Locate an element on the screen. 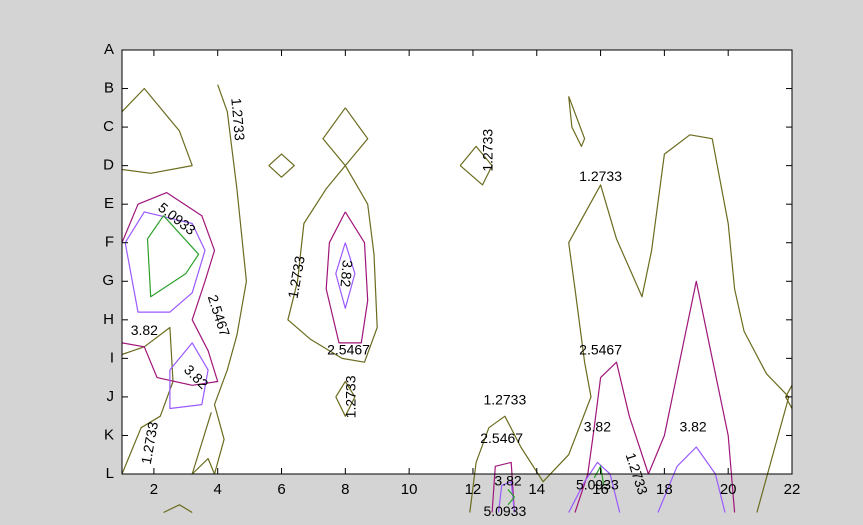 This screenshot has width=863, height=525. x-tick-label: 18 is located at coordinates (664, 489).